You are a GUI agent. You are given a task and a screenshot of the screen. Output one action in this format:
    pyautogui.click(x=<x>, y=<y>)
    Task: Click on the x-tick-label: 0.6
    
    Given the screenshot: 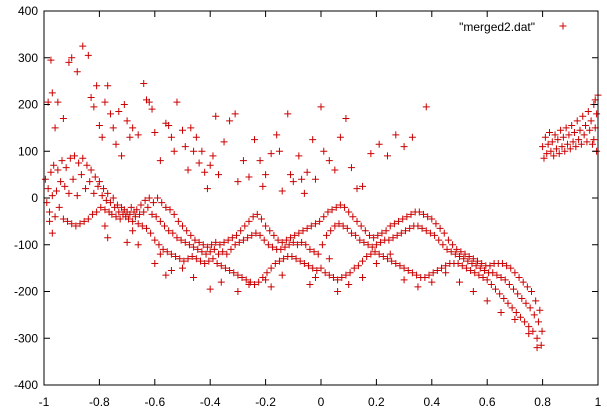 What is the action you would take?
    pyautogui.click(x=487, y=402)
    